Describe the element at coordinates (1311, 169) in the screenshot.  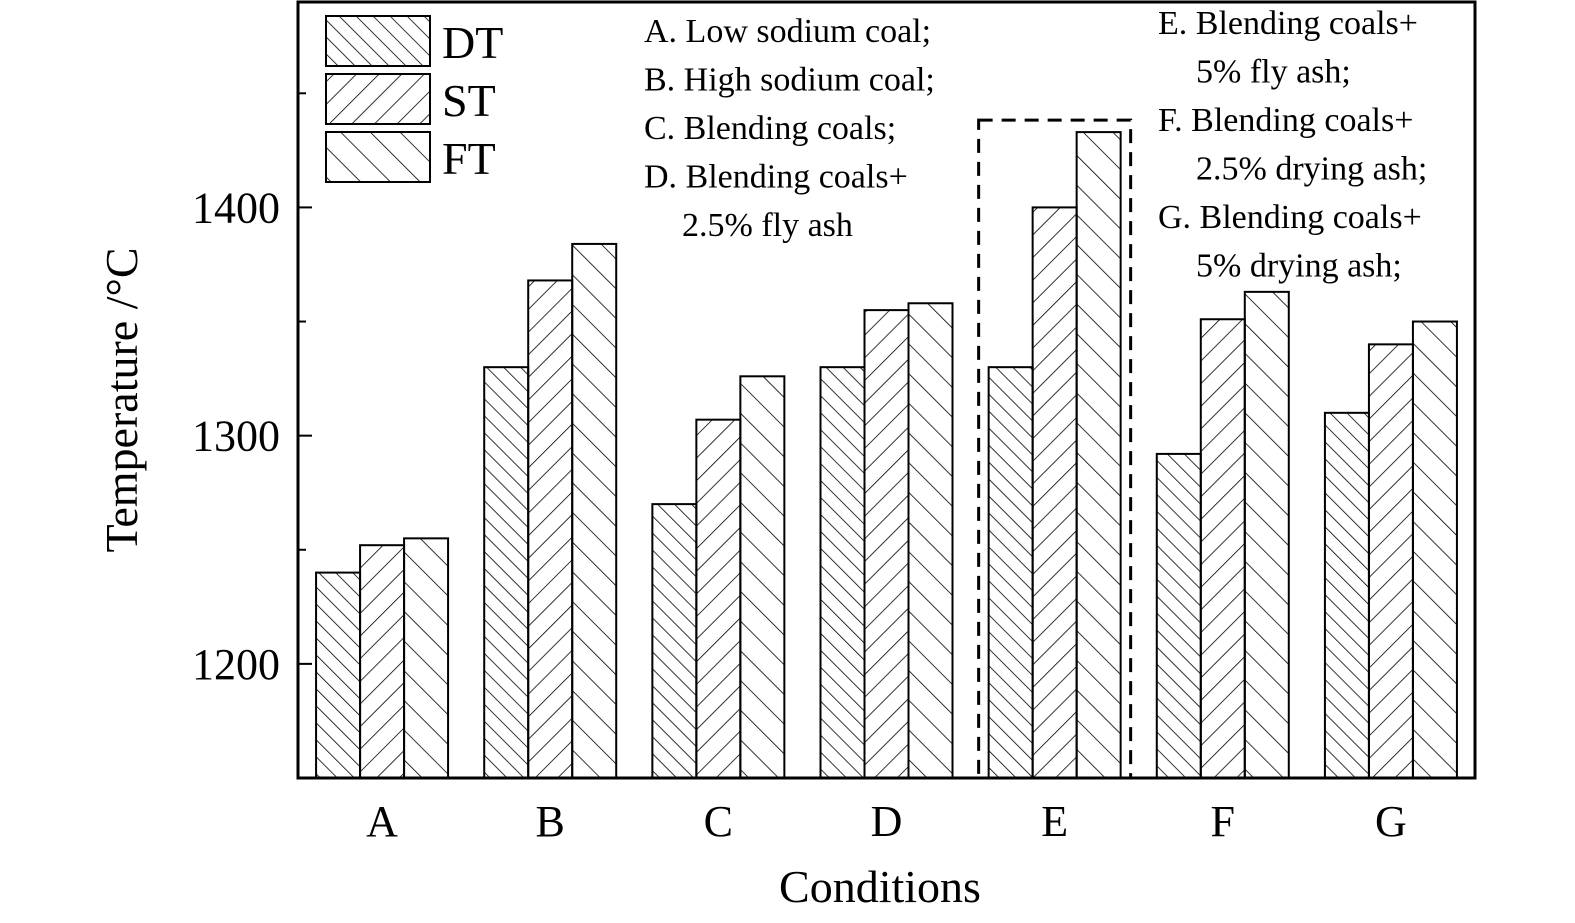
I see `annotation-line: 2.5% drying ash;` at that location.